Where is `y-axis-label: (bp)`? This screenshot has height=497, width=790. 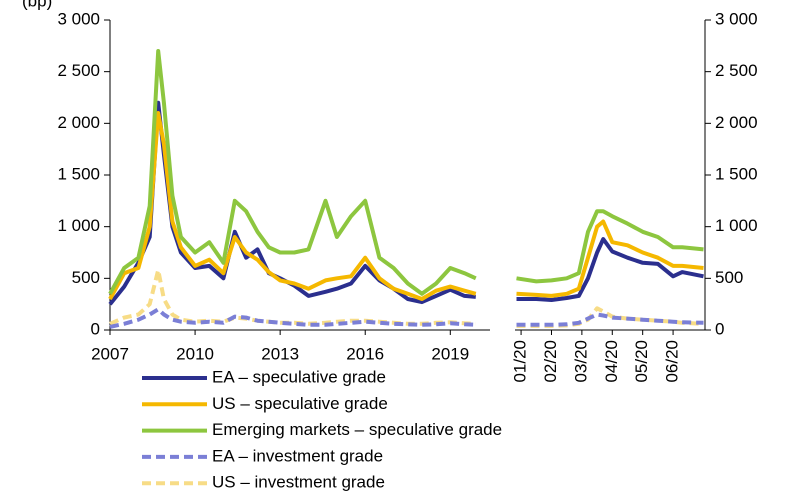
y-axis-label: (bp) is located at coordinates (37, 5).